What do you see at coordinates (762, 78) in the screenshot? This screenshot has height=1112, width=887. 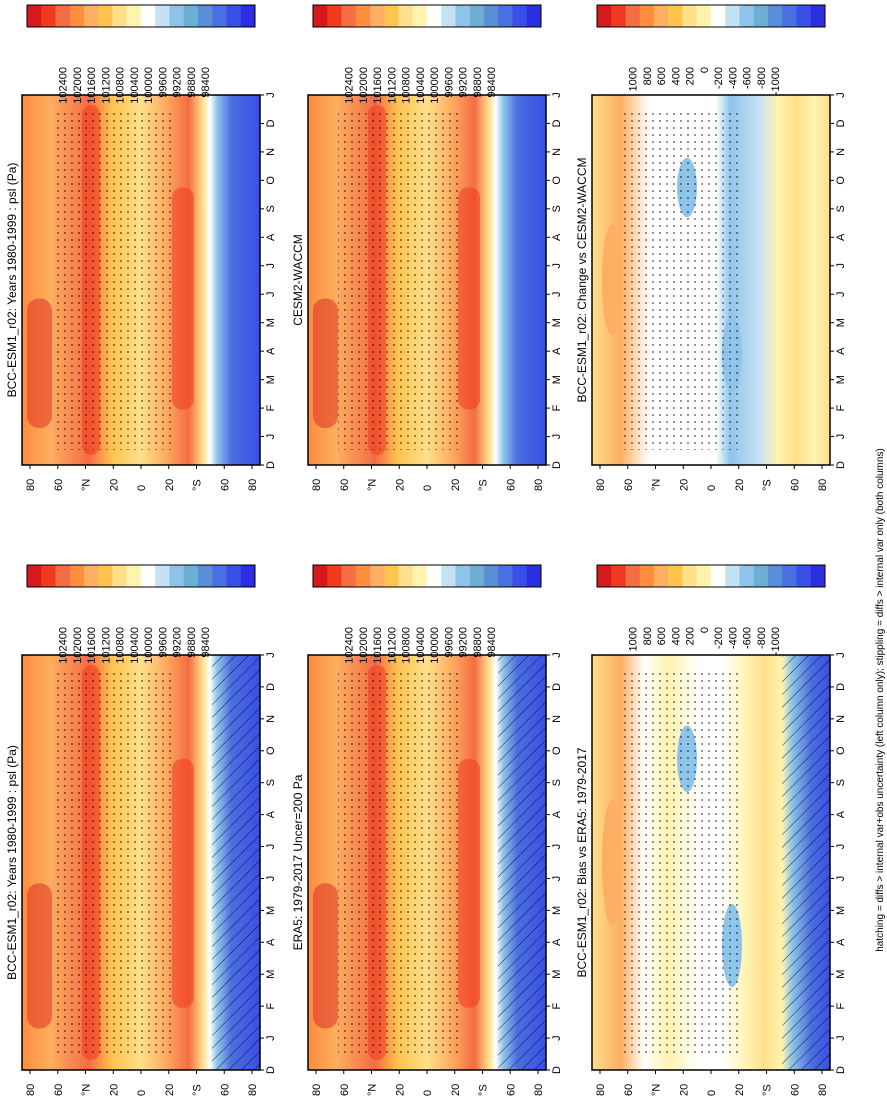 I see `colorbar-label: -800` at bounding box center [762, 78].